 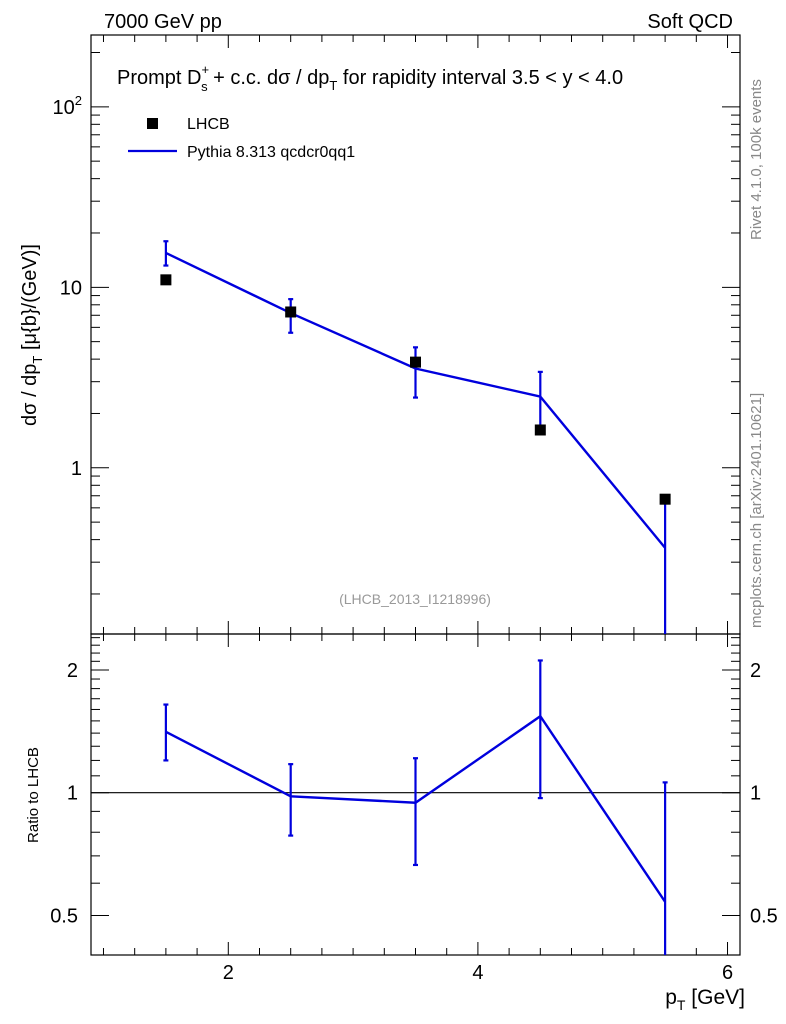 I want to click on main-y-axis-label: dσ / dpT [μ{b}/(GeV)], so click(x=32, y=335).